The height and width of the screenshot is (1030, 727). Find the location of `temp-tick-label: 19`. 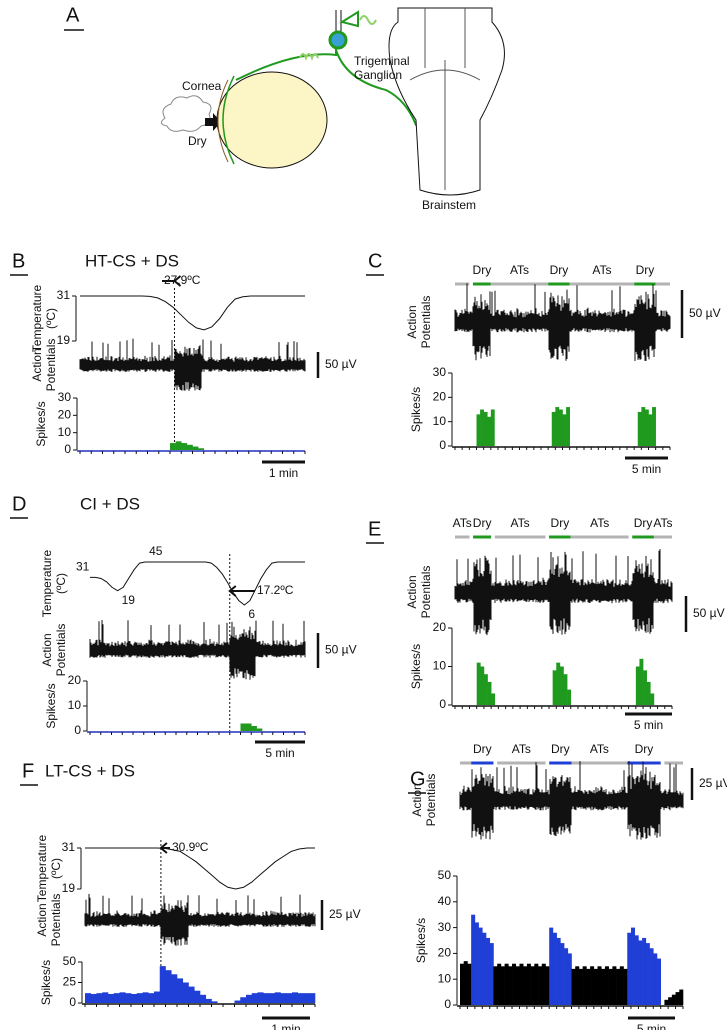

temp-tick-label: 19 is located at coordinates (69, 888).